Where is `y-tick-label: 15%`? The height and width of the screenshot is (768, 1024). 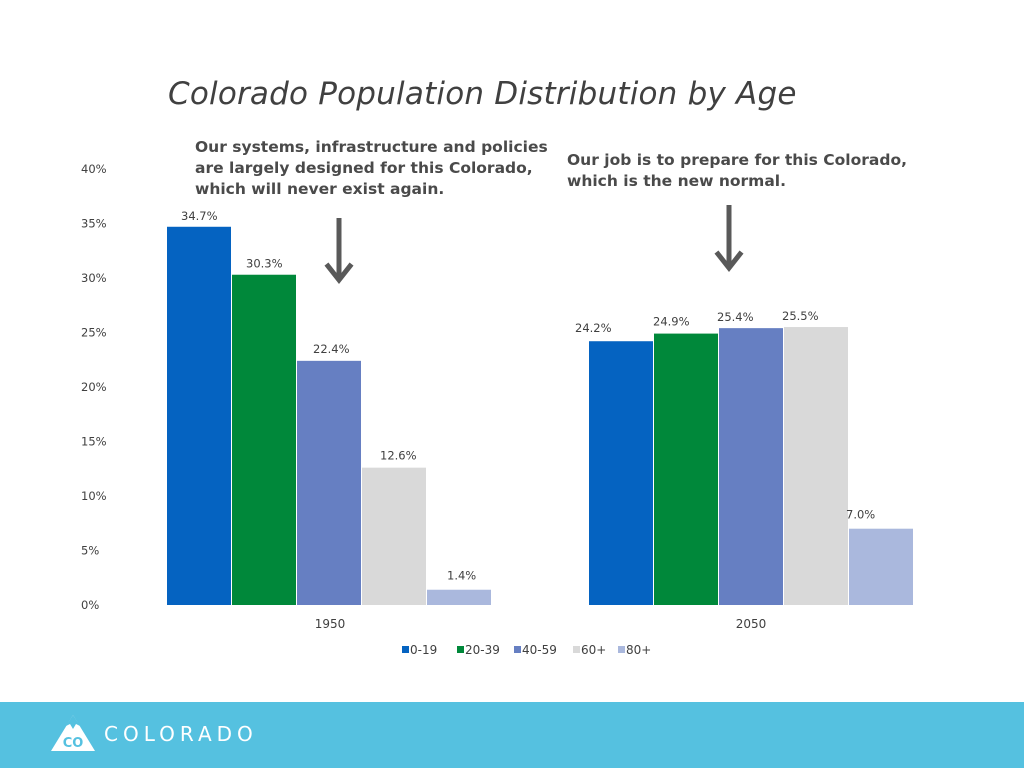 y-tick-label: 15% is located at coordinates (94, 442).